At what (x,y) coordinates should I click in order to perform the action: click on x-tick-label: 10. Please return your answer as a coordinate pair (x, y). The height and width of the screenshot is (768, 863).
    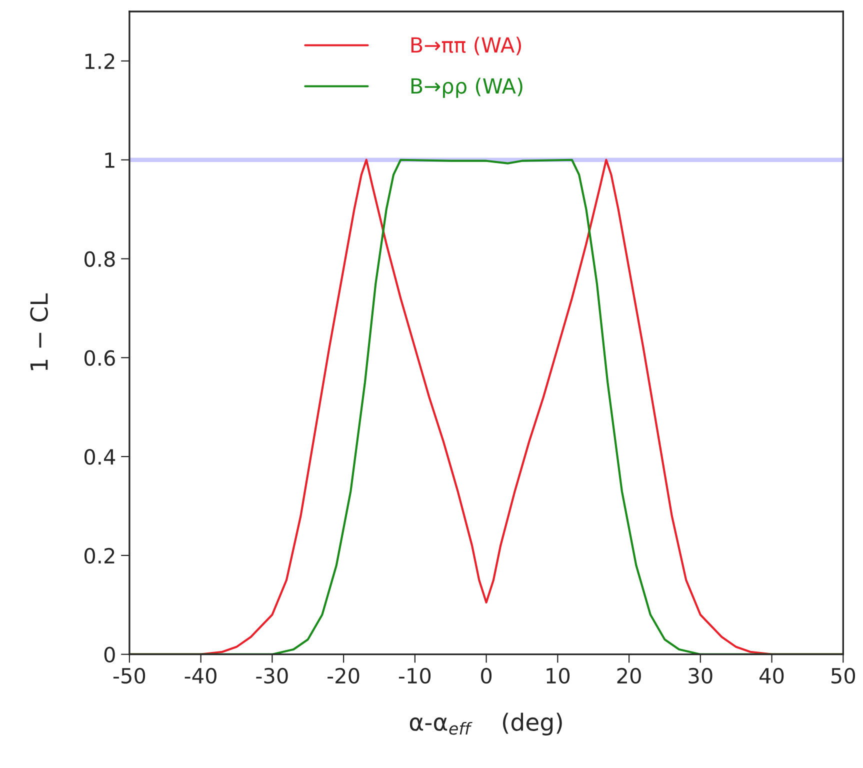
    Looking at the image, I should click on (558, 676).